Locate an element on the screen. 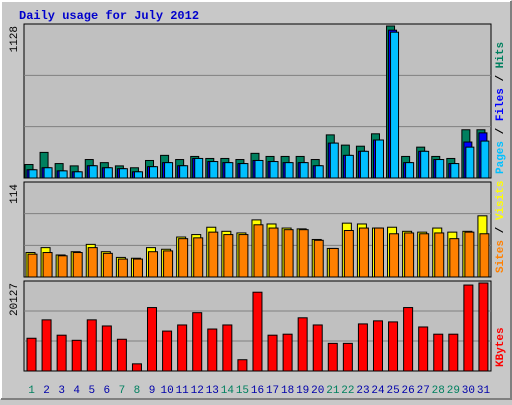 The width and height of the screenshot is (512, 405). x-tick-label: 13 is located at coordinates (212, 391).